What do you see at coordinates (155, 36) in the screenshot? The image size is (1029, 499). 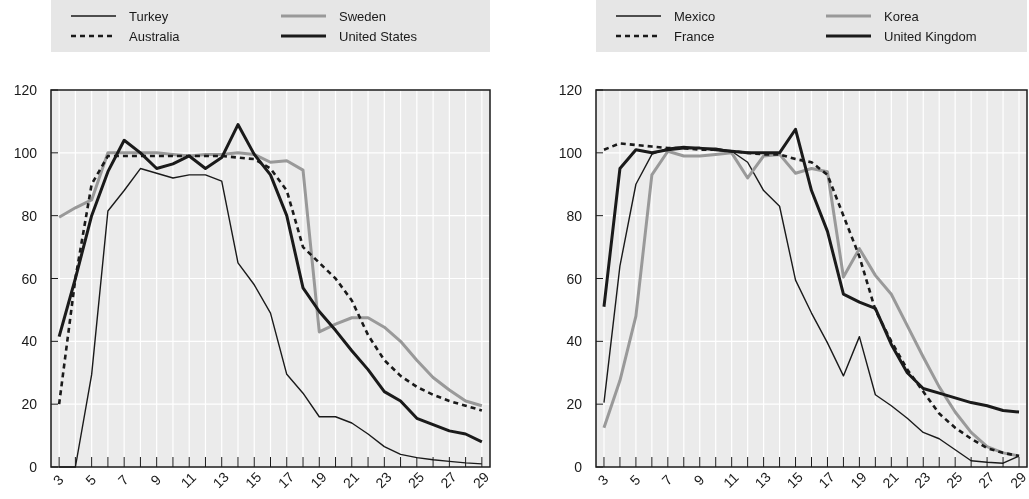 I see `legend-label: Australia` at bounding box center [155, 36].